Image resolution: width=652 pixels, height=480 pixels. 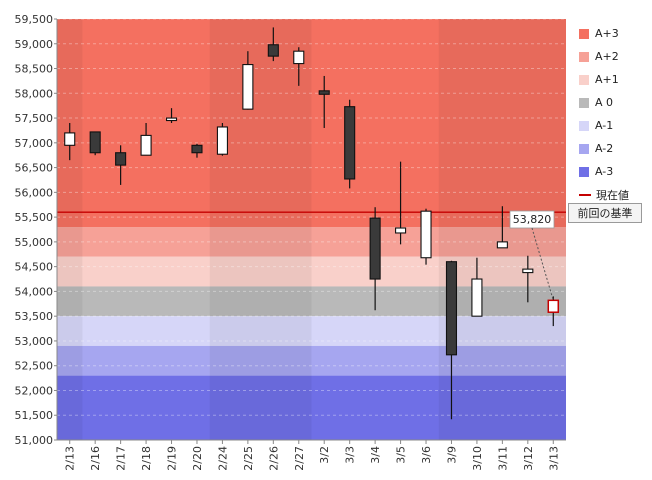 I want to click on candle-2/27, so click(x=299, y=66).